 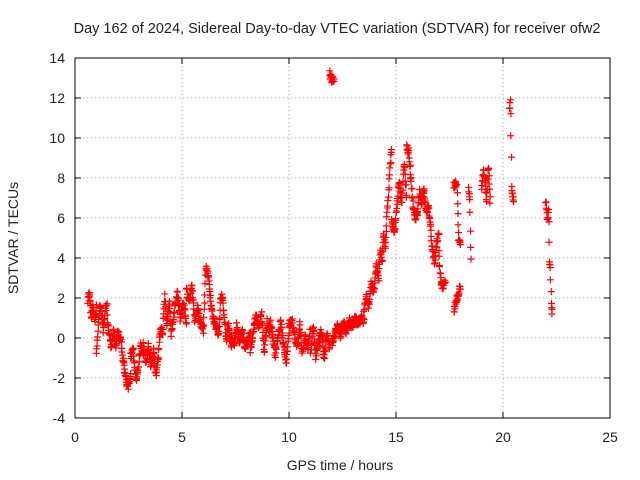 What do you see at coordinates (340, 465) in the screenshot?
I see `x-axis-label: GPS time / hours` at bounding box center [340, 465].